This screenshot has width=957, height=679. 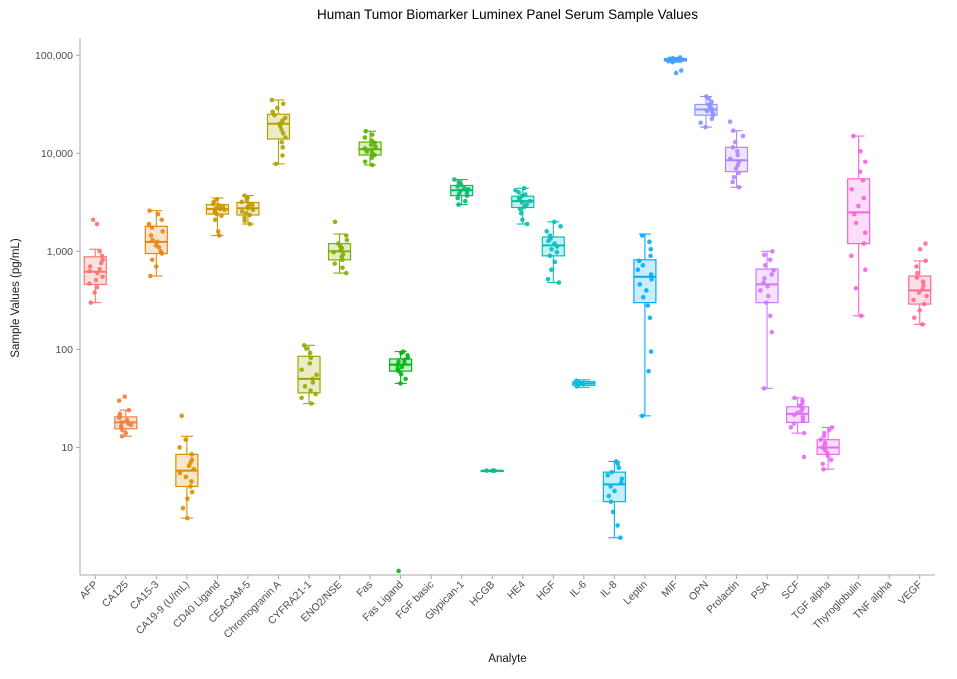 I want to click on y-tick-label: 10,000, so click(x=57, y=154).